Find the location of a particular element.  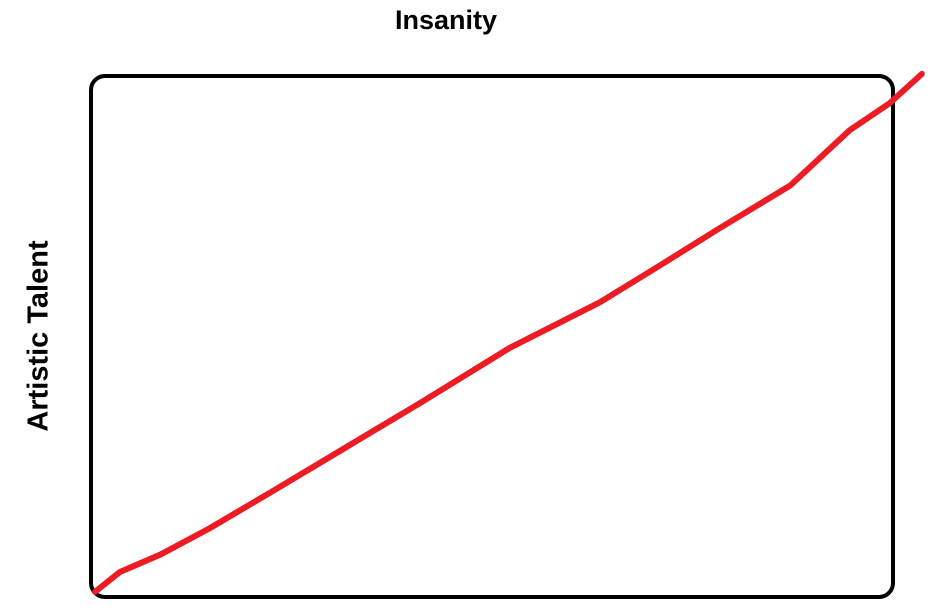

y-axis-label: Artistic Talent is located at coordinates (39, 336).